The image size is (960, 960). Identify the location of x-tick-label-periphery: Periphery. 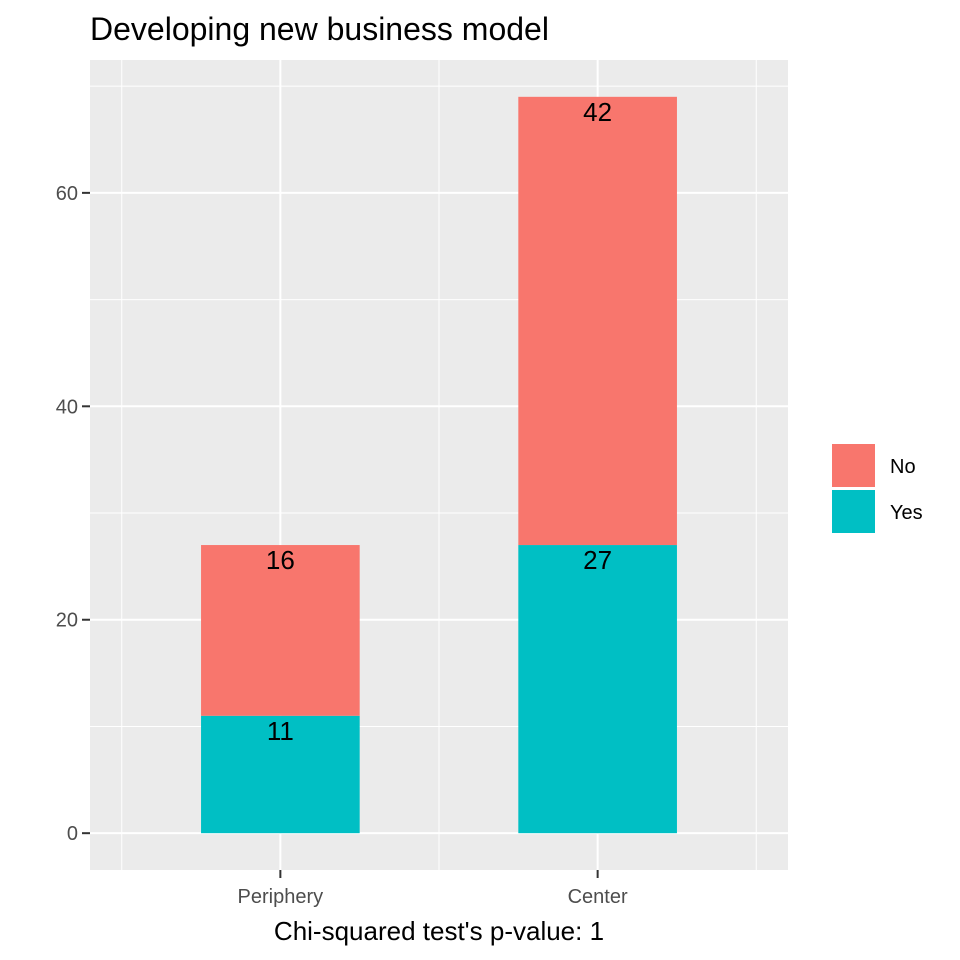
(281, 897).